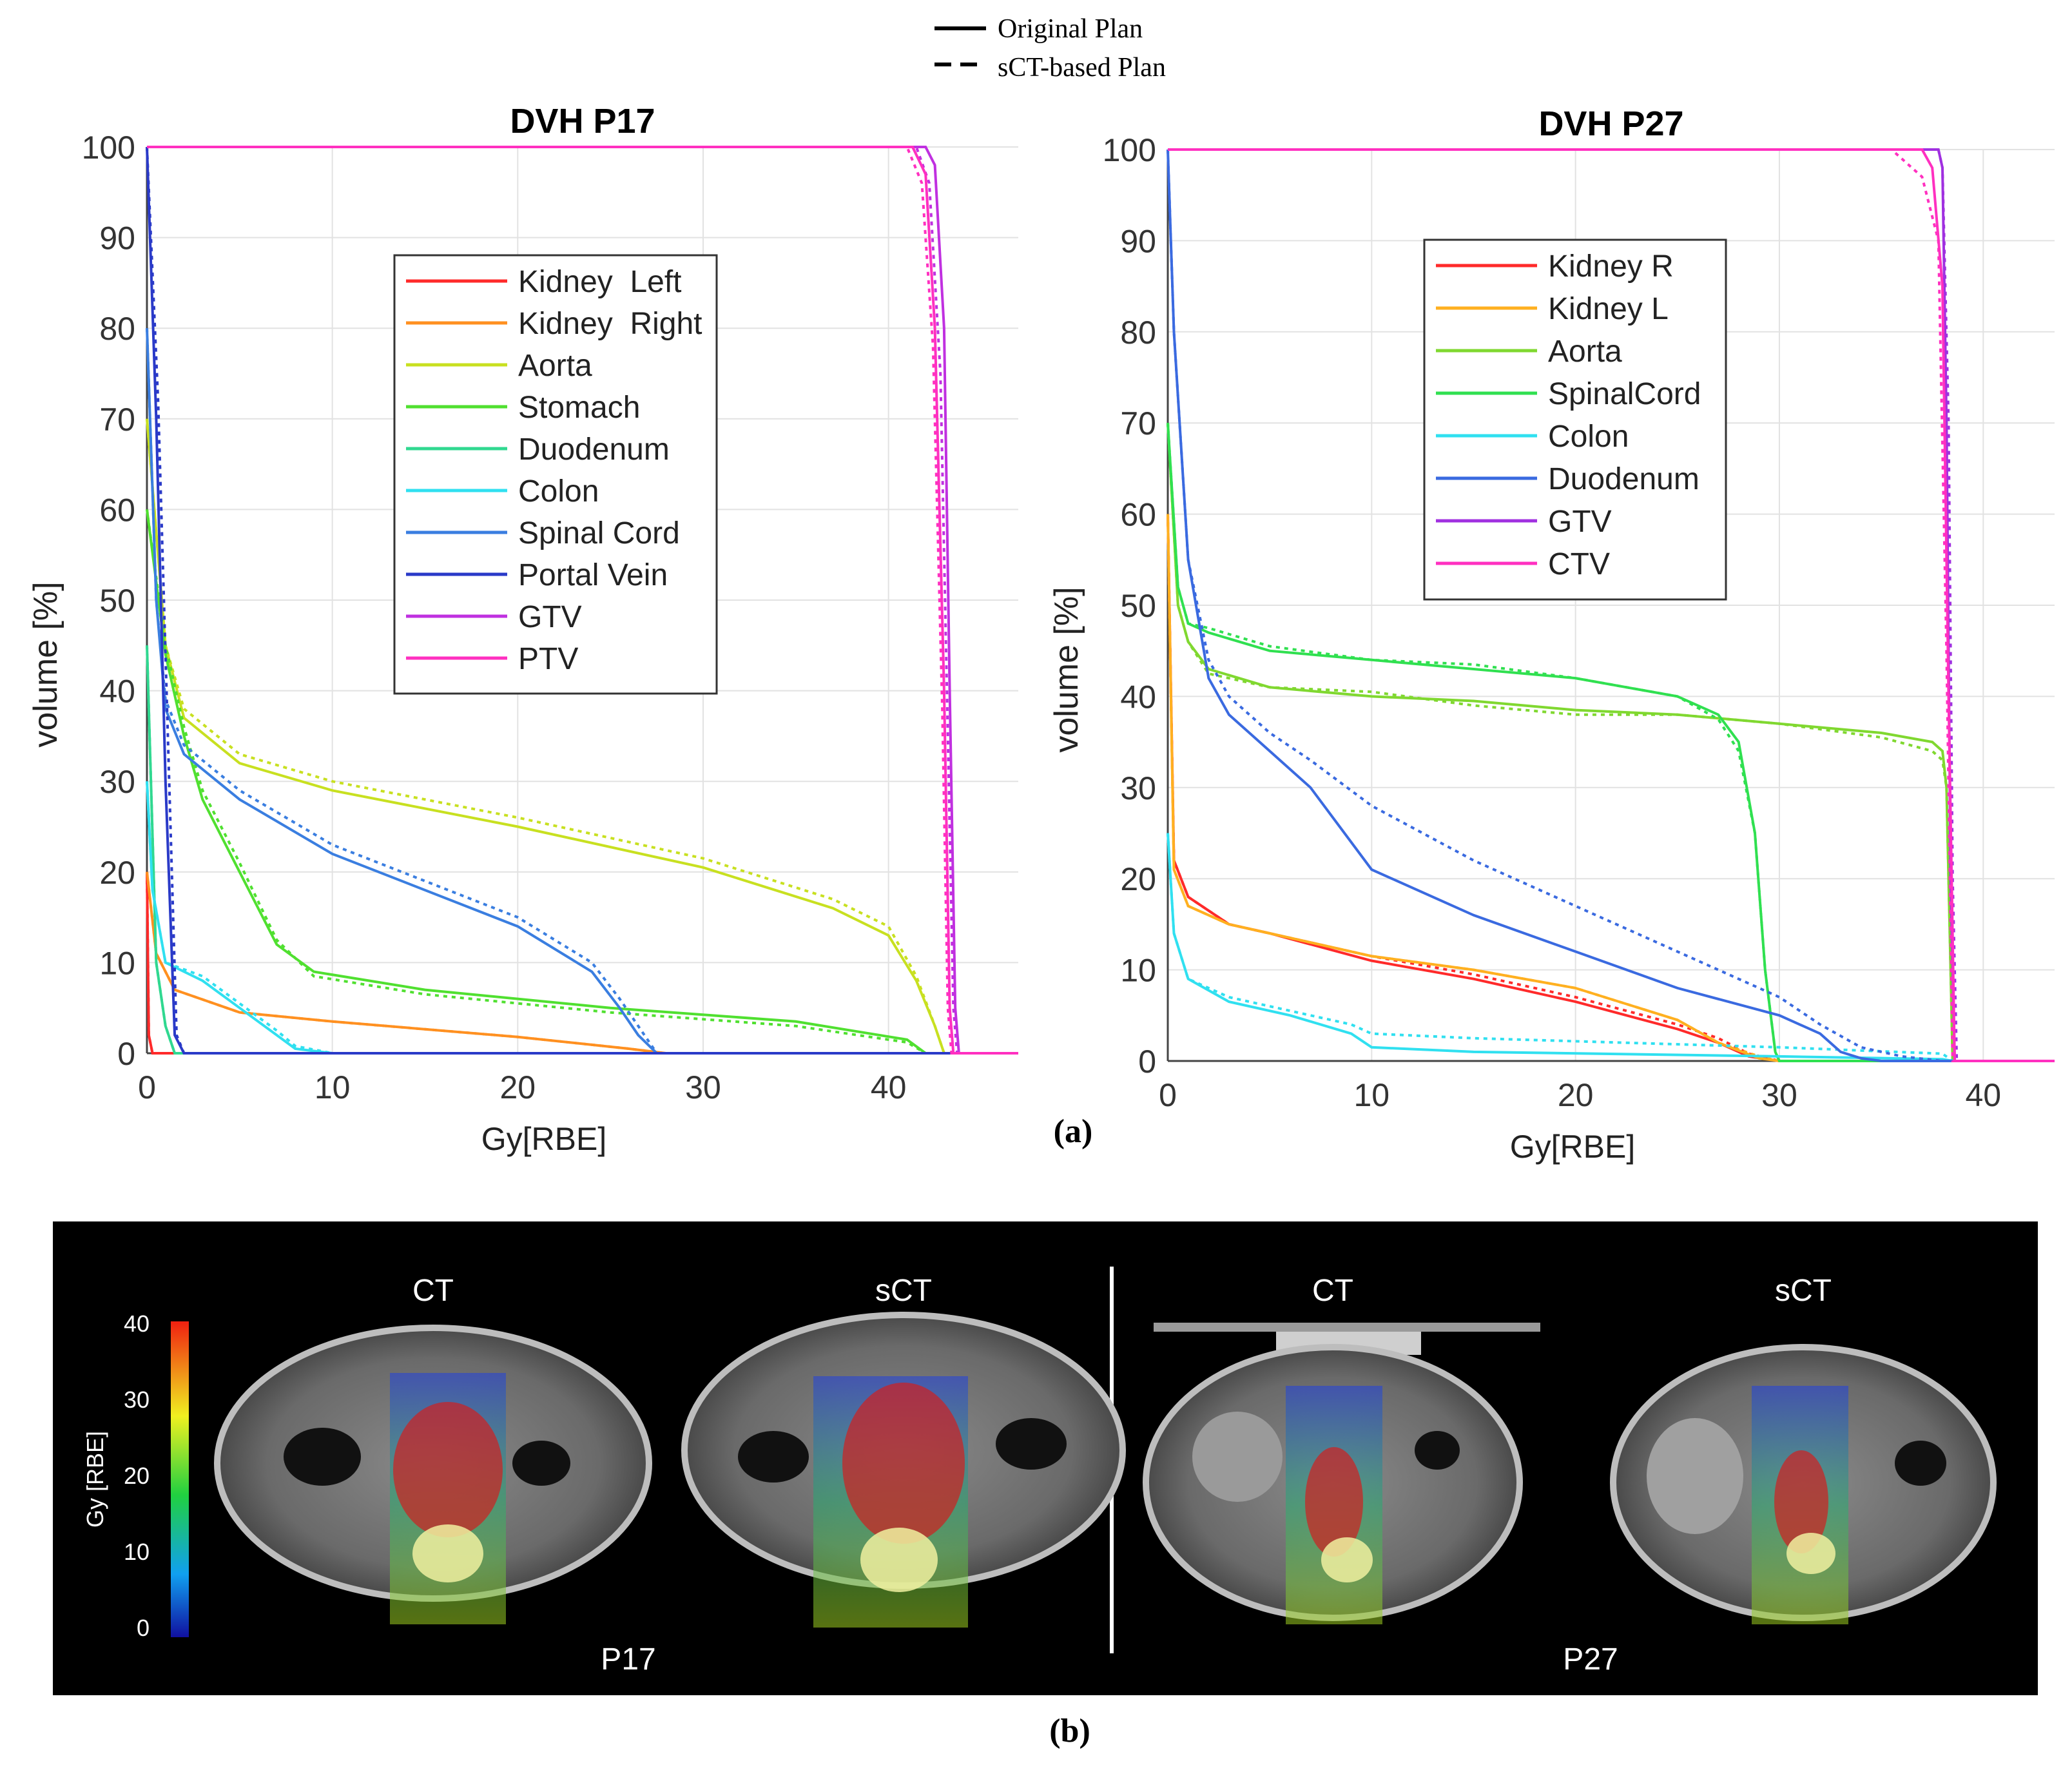 The width and height of the screenshot is (2072, 1770). What do you see at coordinates (1070, 29) in the screenshot?
I see `legend-solid-label: Original Plan` at bounding box center [1070, 29].